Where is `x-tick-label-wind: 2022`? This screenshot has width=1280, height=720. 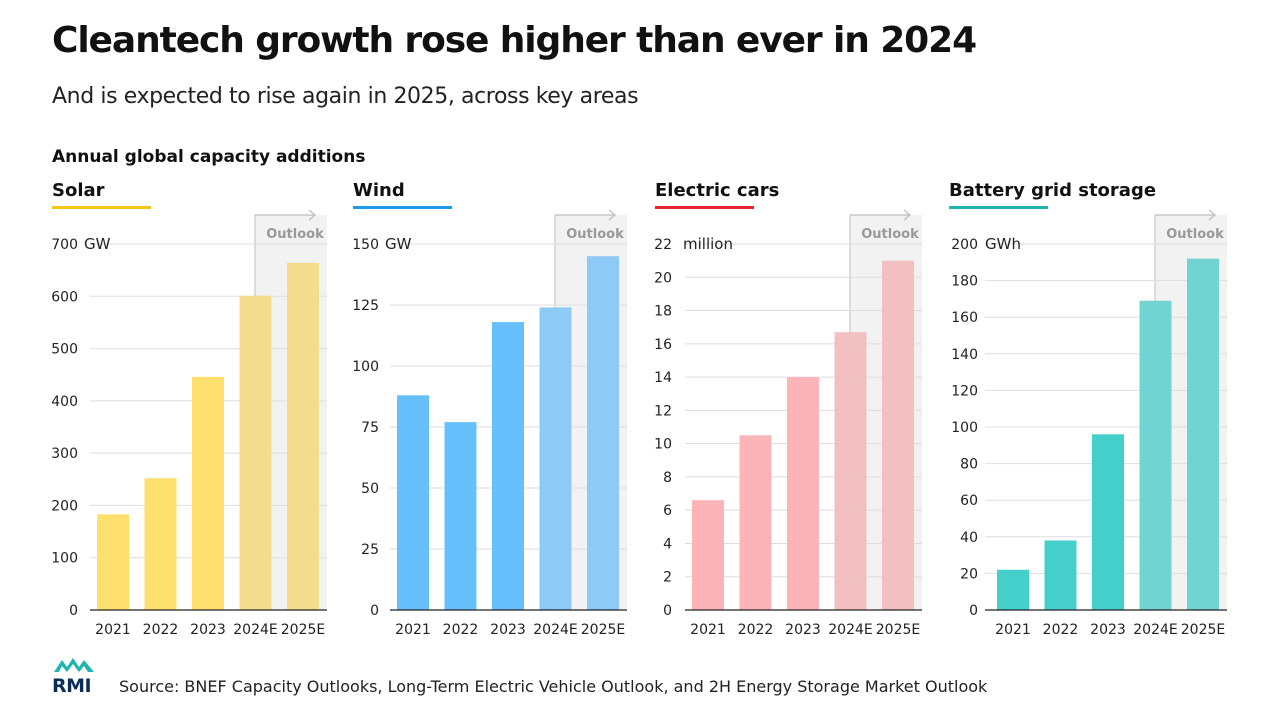 x-tick-label-wind: 2022 is located at coordinates (461, 630).